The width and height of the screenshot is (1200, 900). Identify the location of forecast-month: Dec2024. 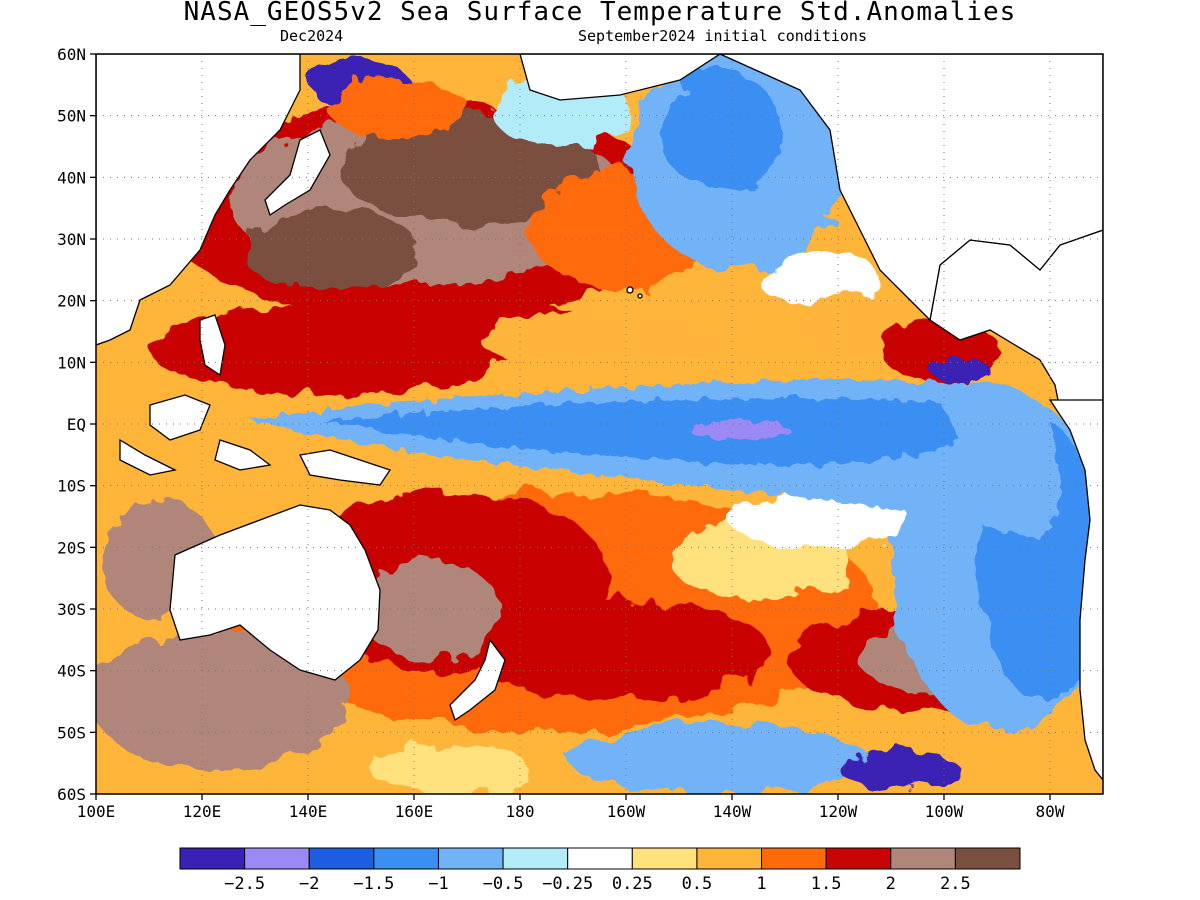
(312, 36).